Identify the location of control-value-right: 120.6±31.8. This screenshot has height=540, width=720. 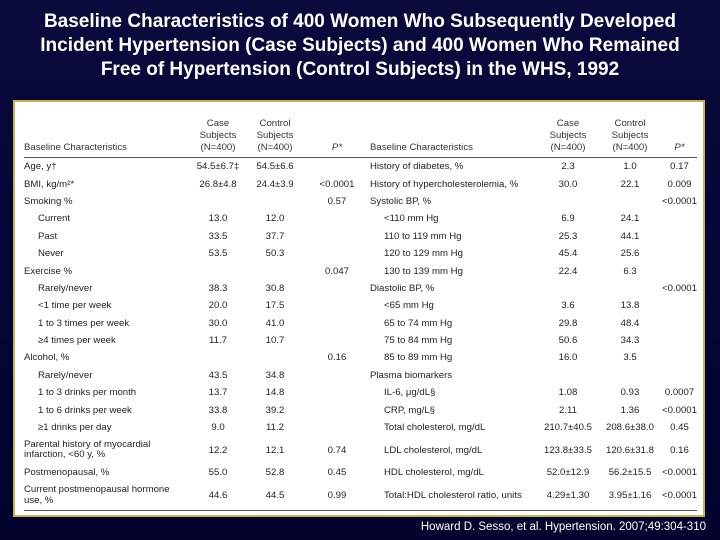
(630, 450).